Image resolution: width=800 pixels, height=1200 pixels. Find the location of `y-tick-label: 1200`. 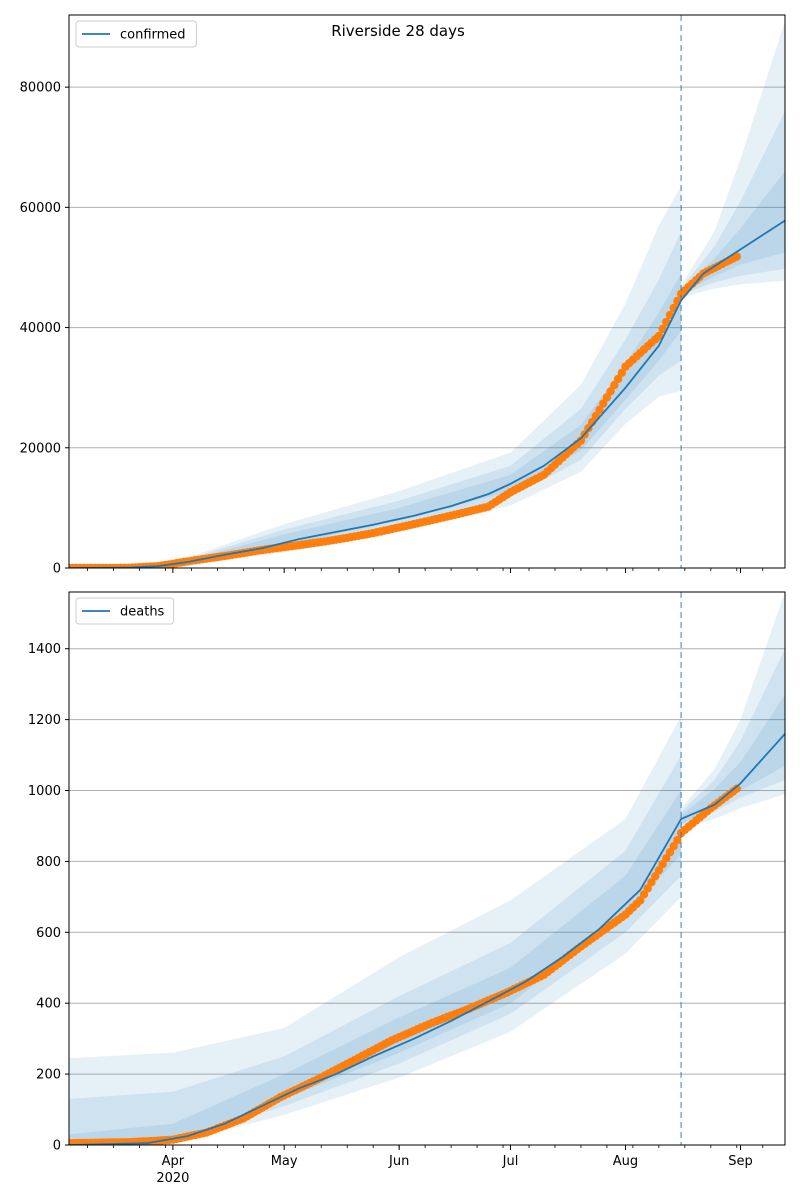

y-tick-label: 1200 is located at coordinates (44, 720).